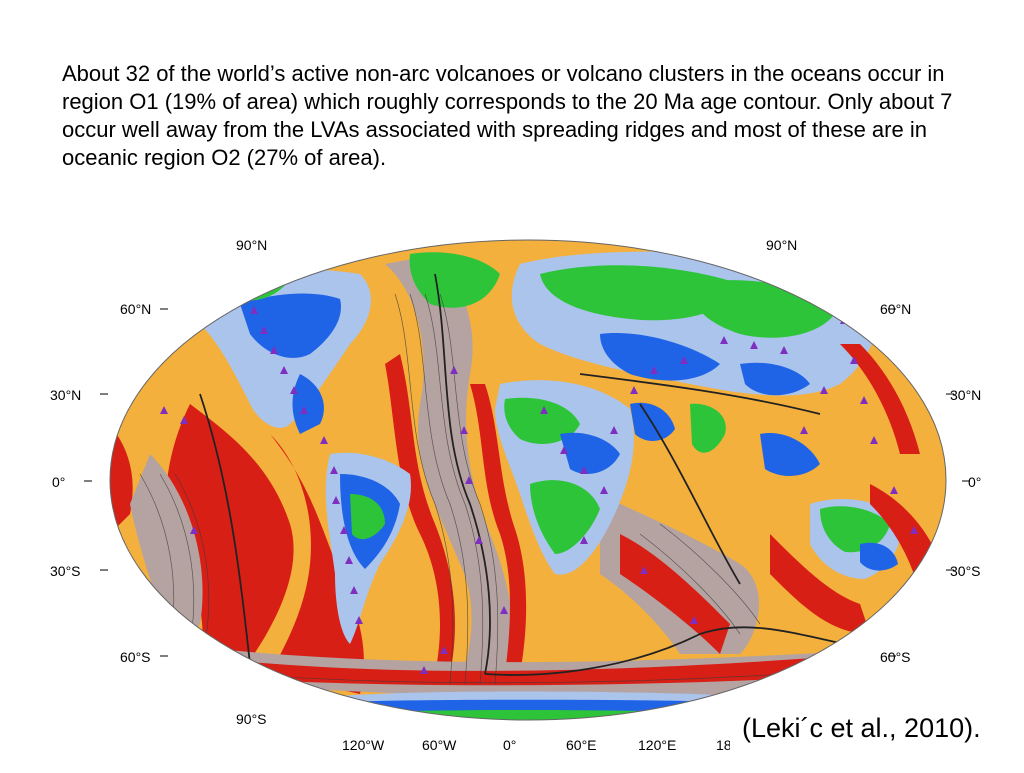  What do you see at coordinates (965, 395) in the screenshot?
I see `lat-label-30n-right: 30°N` at bounding box center [965, 395].